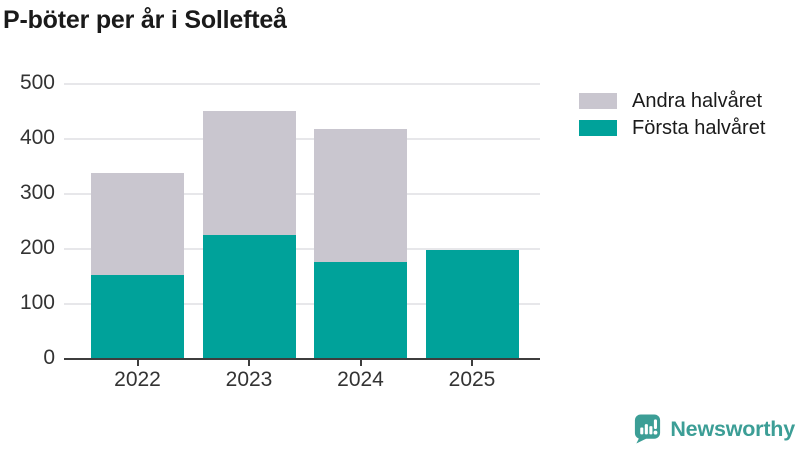  I want to click on legend: Andra halvåret Första halvåret, so click(672, 118).